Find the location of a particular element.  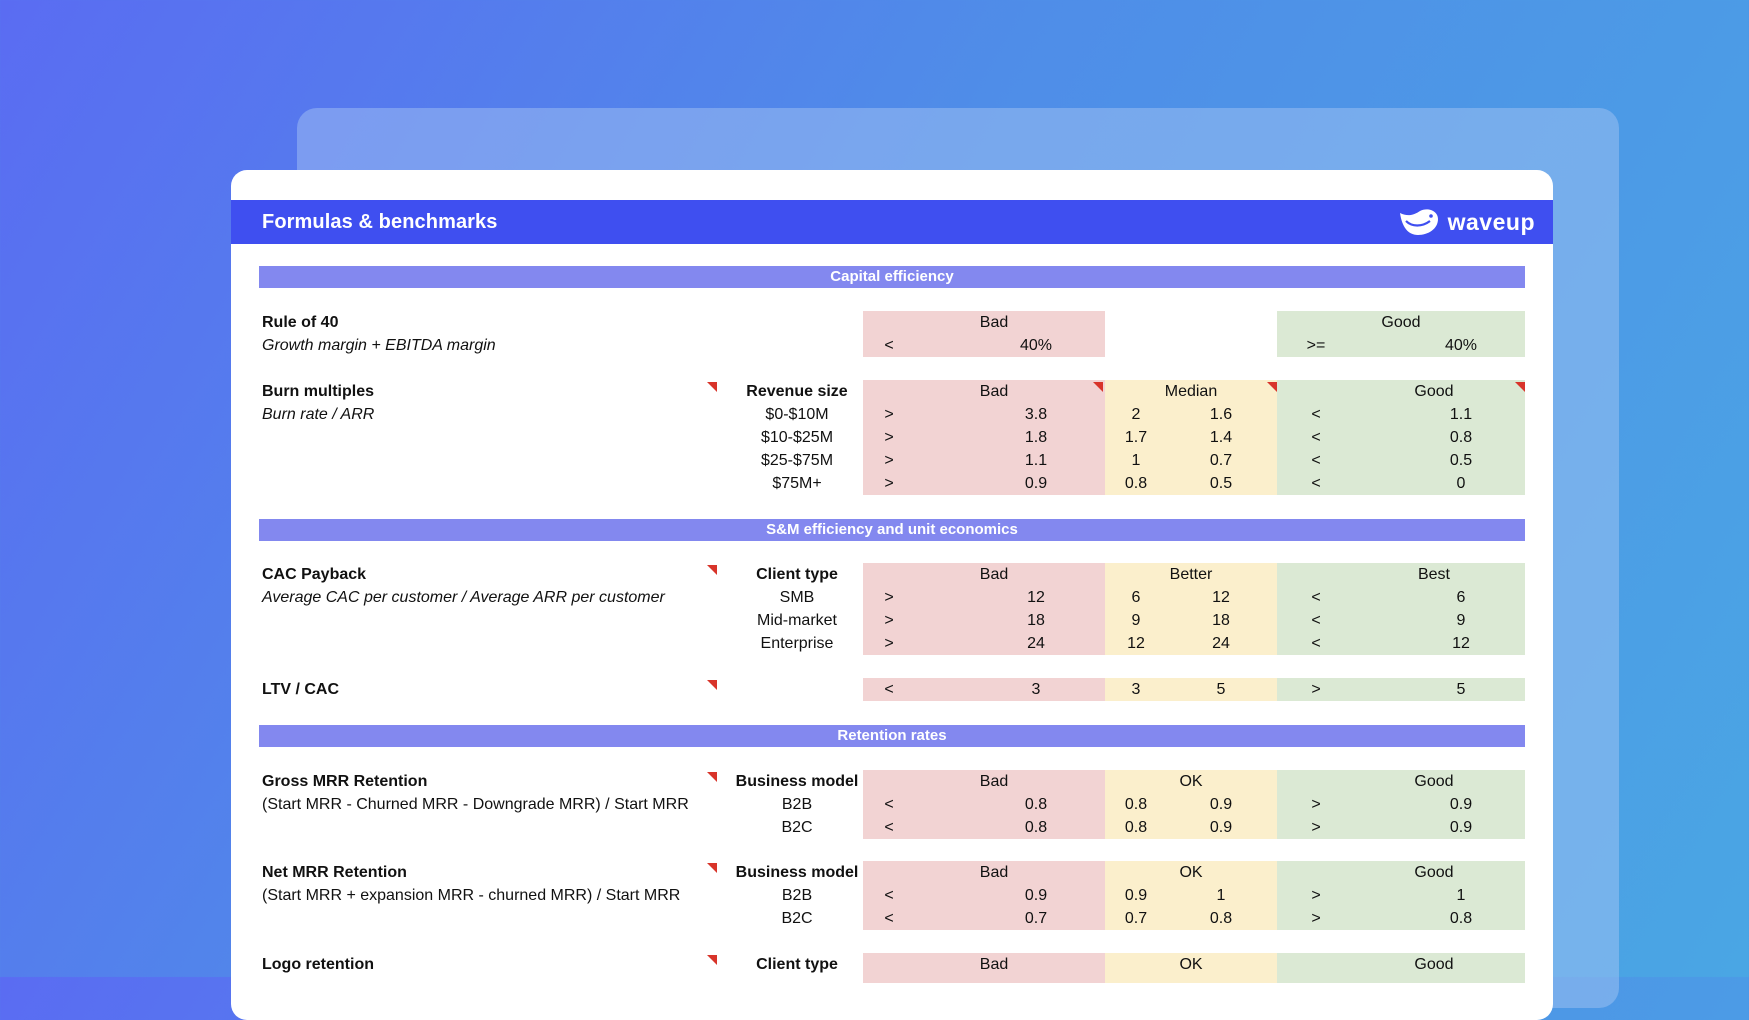

table-cell: 5 is located at coordinates (1461, 689).